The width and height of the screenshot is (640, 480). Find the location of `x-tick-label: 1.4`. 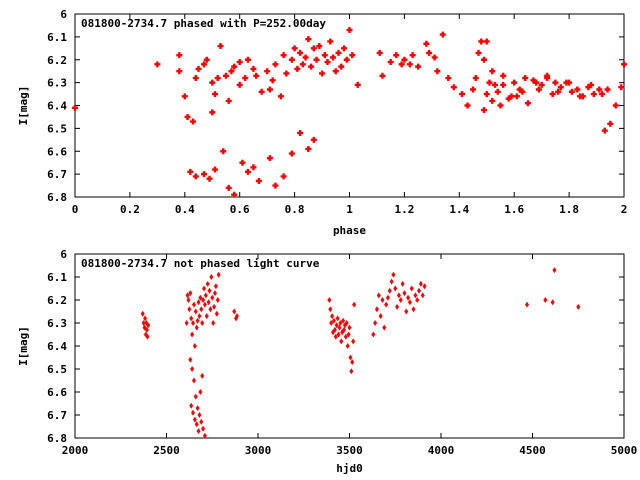

x-tick-label: 1.4 is located at coordinates (459, 209).